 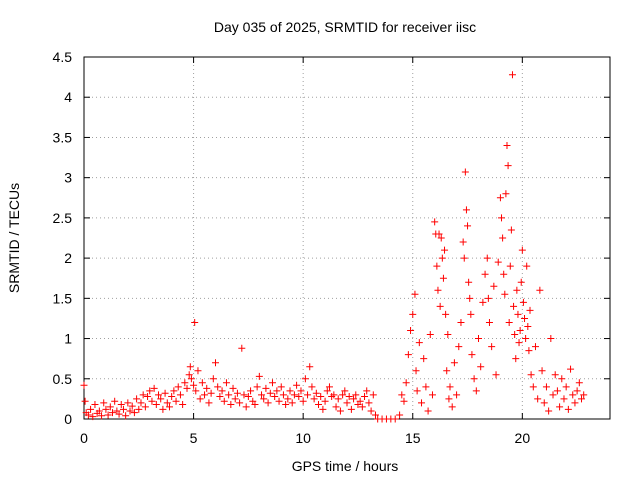 I want to click on y-tick-label: 3.5, so click(x=63, y=137).